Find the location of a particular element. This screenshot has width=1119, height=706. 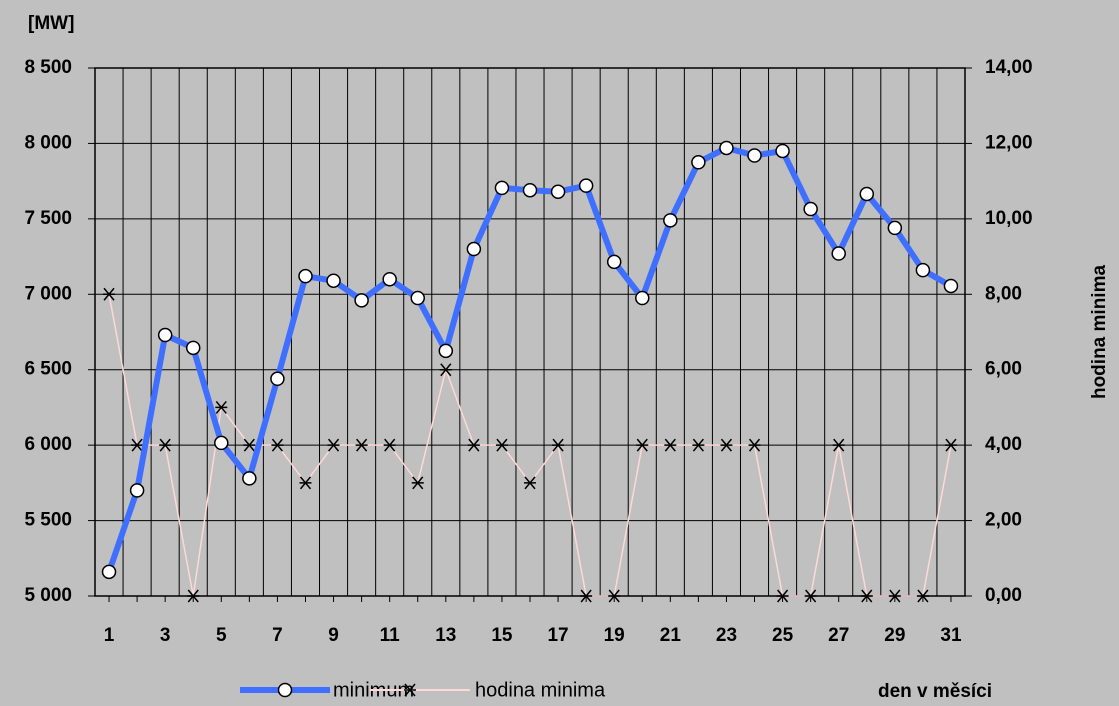

x-axis-label: den v měsíci is located at coordinates (935, 691).